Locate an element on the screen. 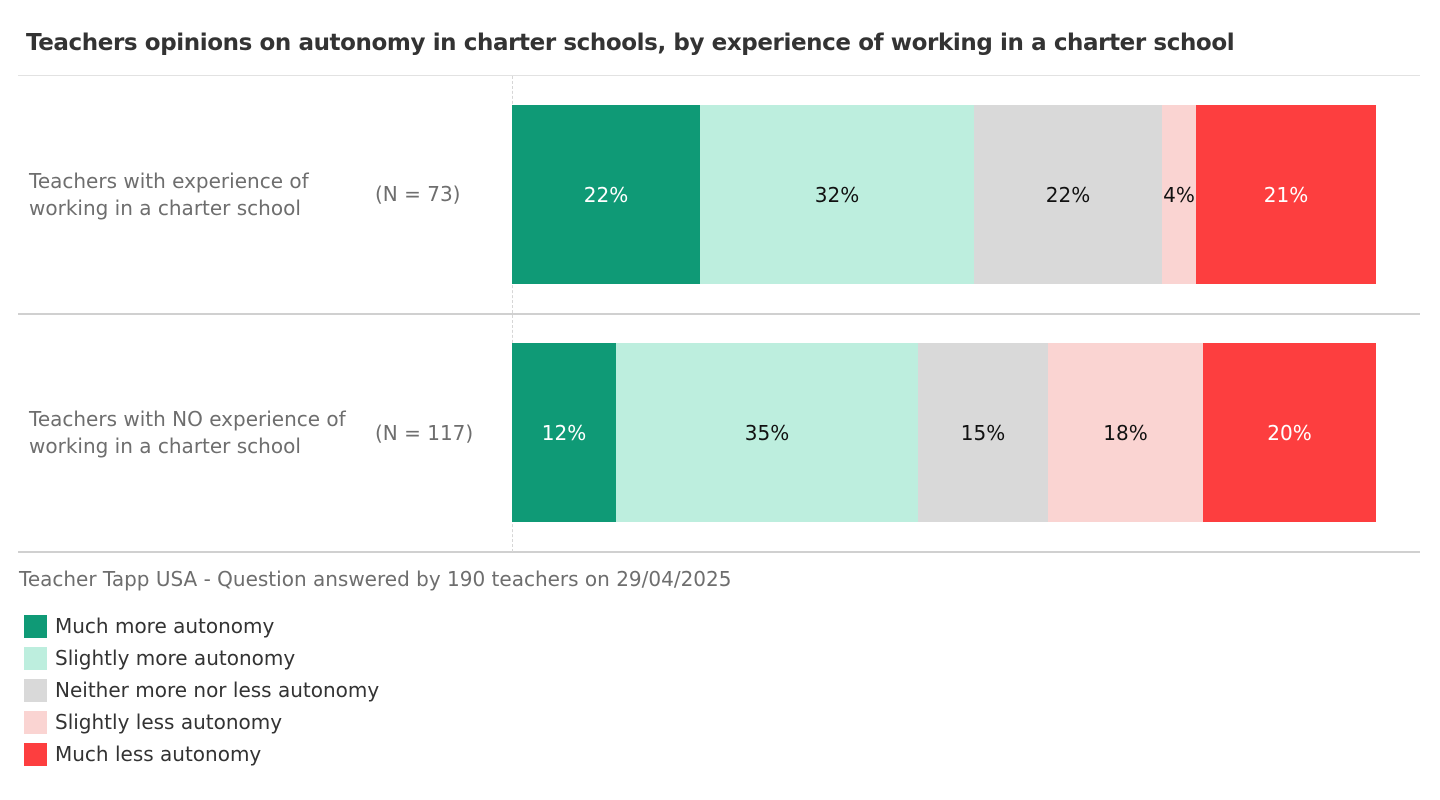  data-label: 20% is located at coordinates (1289, 432).